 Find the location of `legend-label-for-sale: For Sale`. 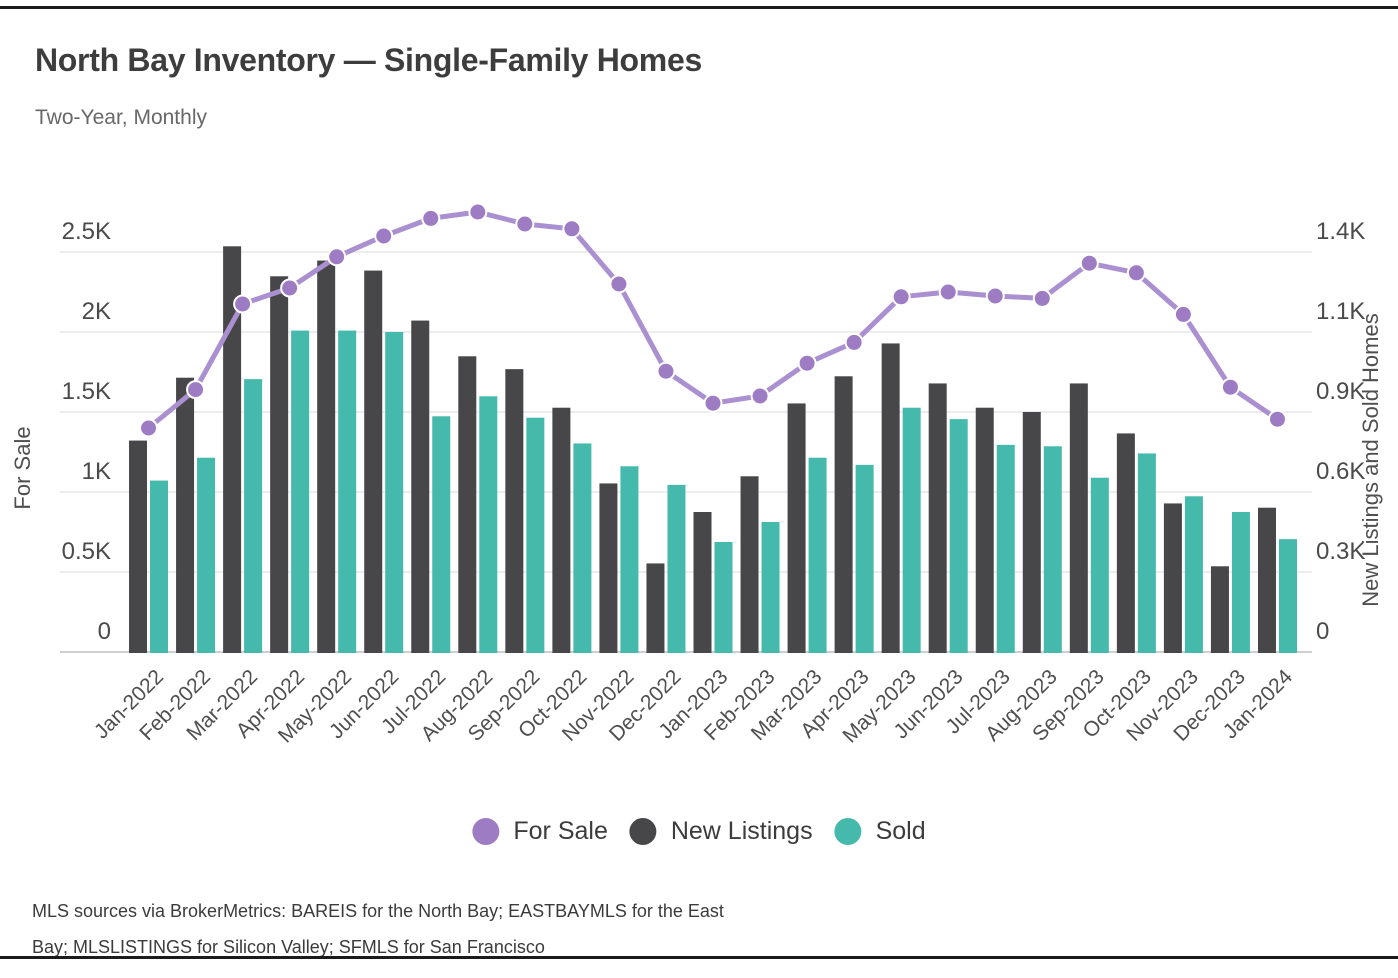

legend-label-for-sale: For Sale is located at coordinates (560, 831).